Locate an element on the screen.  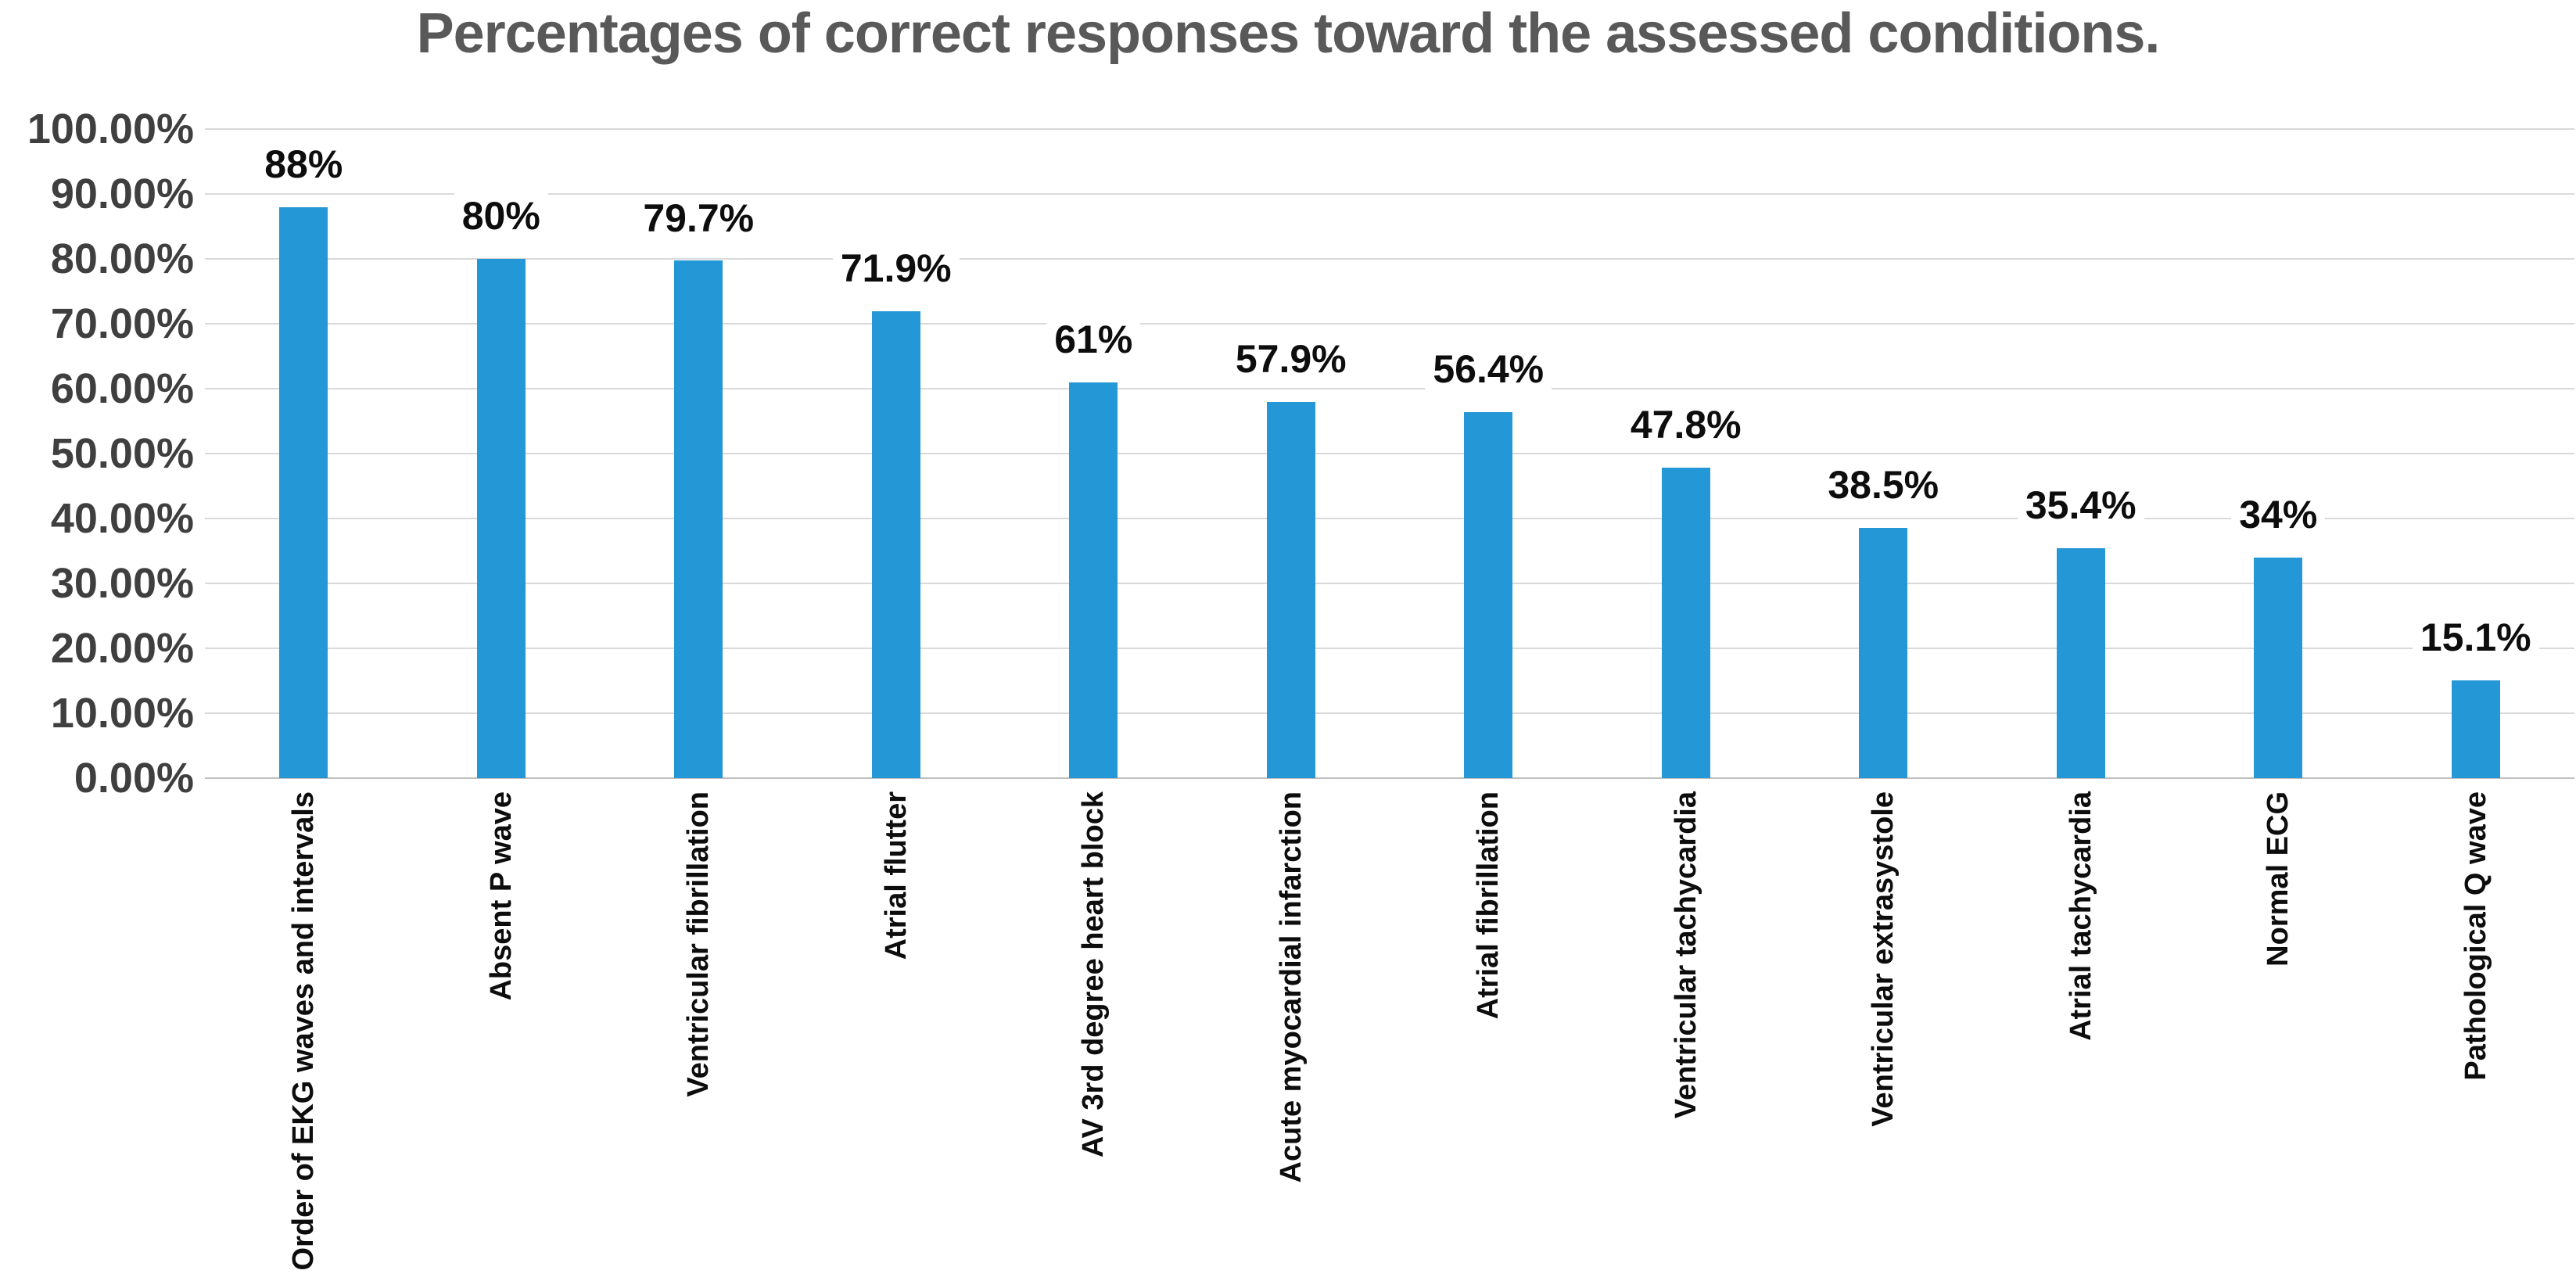
bar-value-label: 80% is located at coordinates (501, 216).